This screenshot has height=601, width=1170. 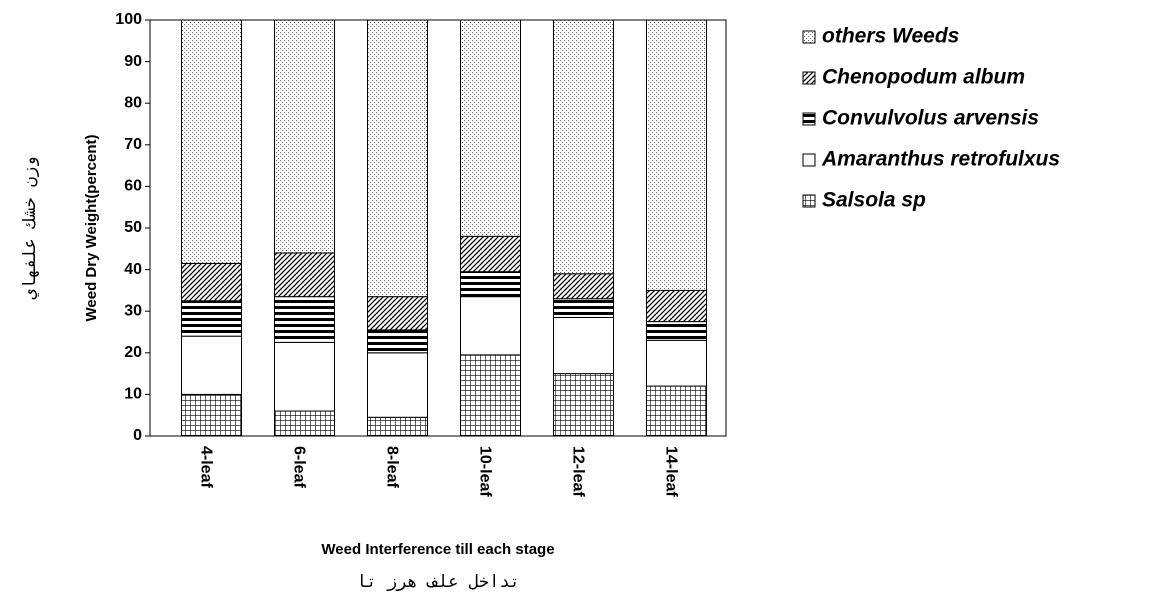 I want to click on y-tick-label: 30, so click(x=133, y=310).